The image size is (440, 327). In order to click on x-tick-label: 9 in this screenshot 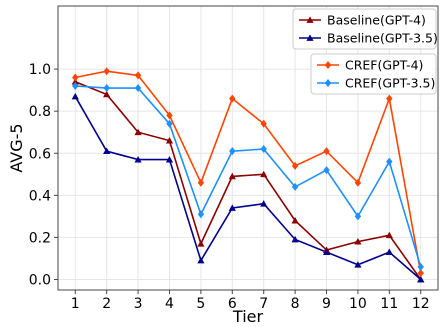, I will do `click(326, 304)`.